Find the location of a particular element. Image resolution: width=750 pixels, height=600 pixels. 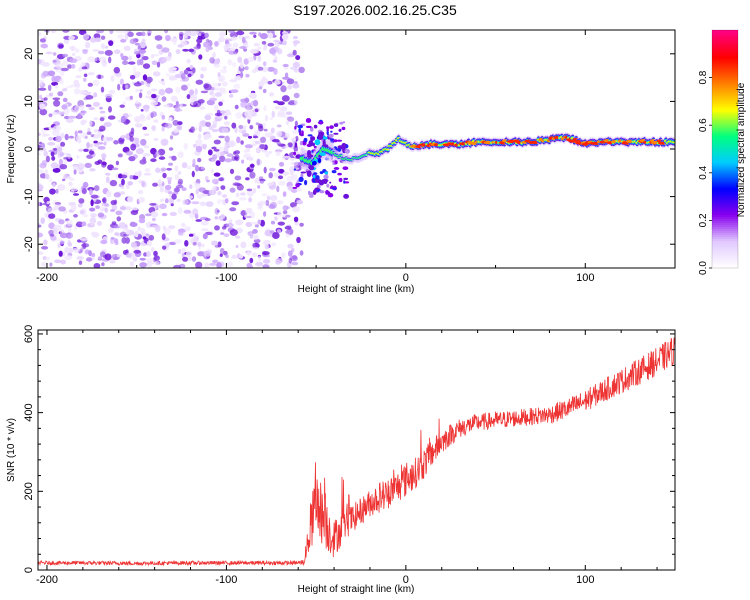

x-tick-label: 0 is located at coordinates (406, 580).